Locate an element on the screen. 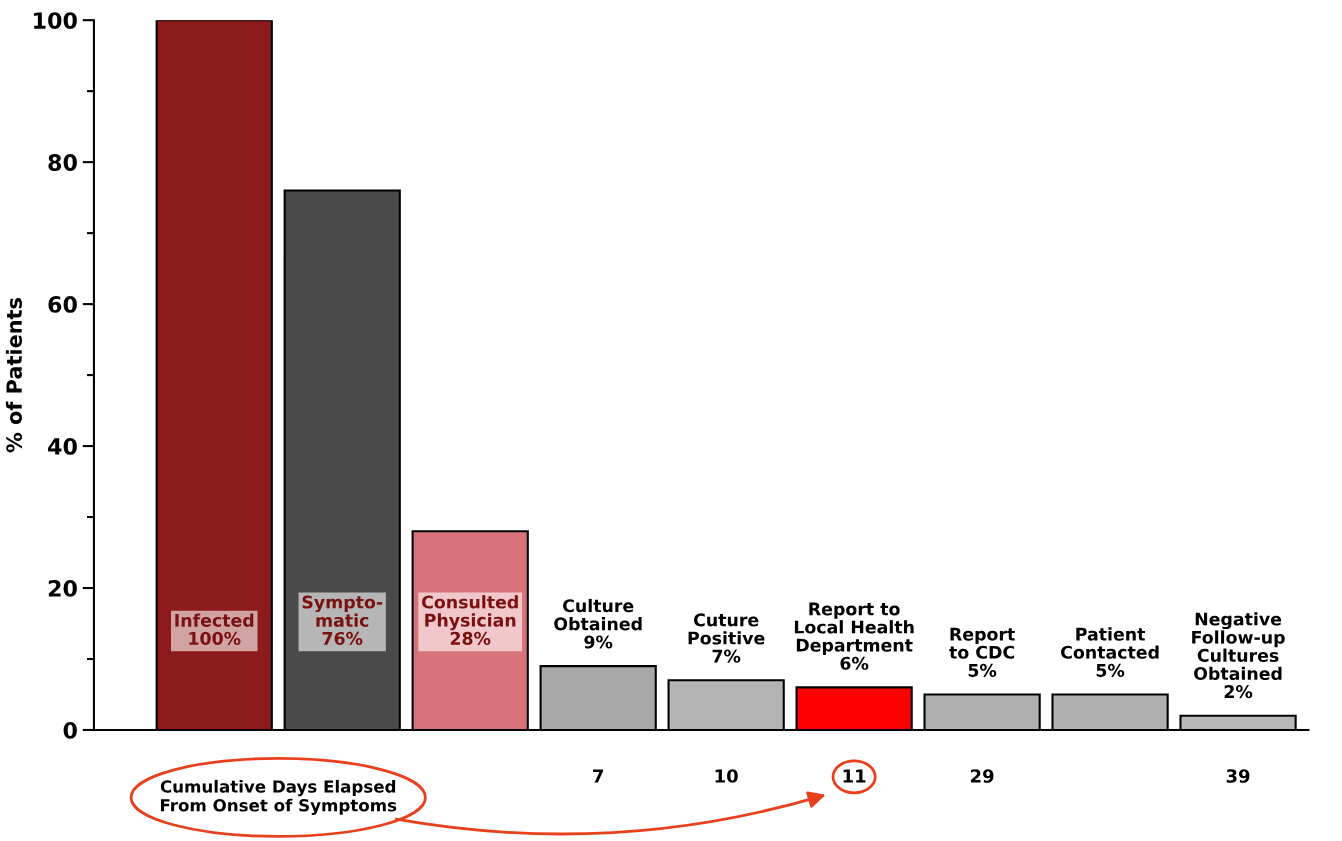 This screenshot has width=1342, height=841. data-label: Report to Local Health Department 6% is located at coordinates (854, 636).